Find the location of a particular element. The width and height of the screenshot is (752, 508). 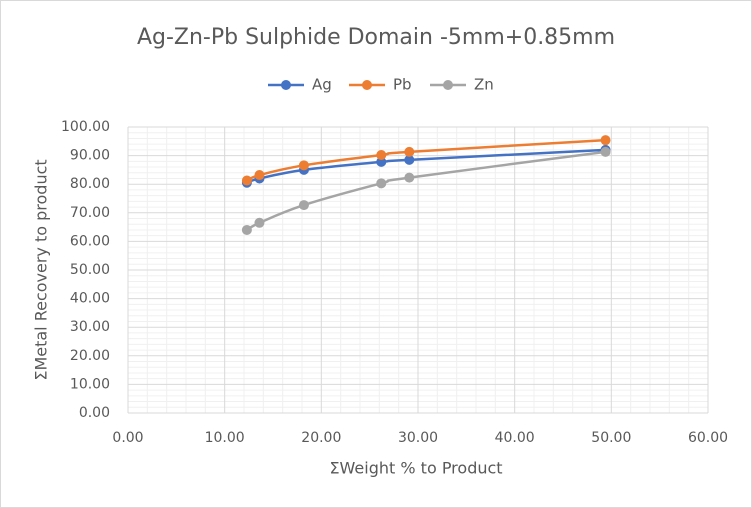

x-tick-label: 30.00 is located at coordinates (418, 438).